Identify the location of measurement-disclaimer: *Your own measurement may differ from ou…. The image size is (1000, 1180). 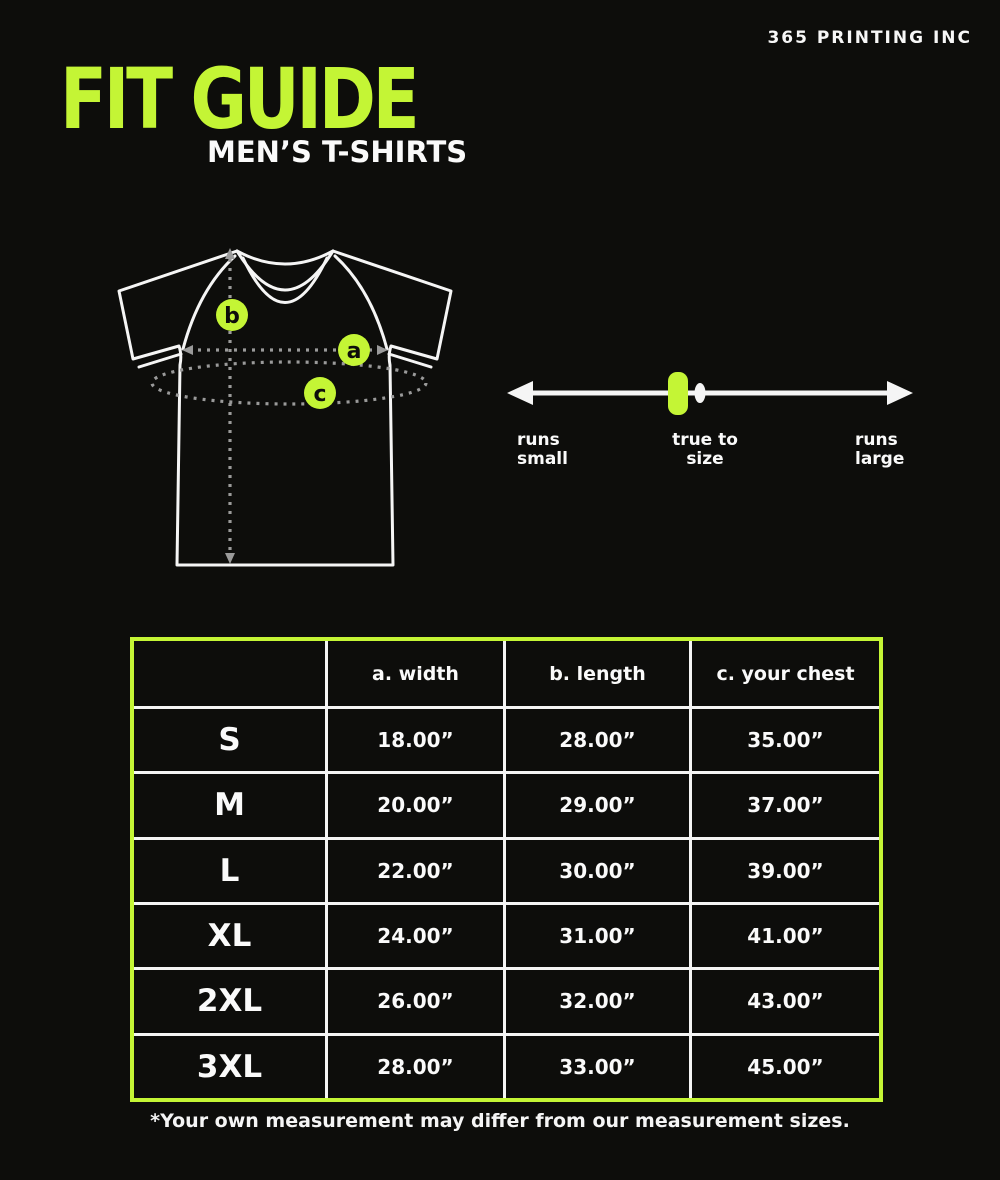
(500, 1121).